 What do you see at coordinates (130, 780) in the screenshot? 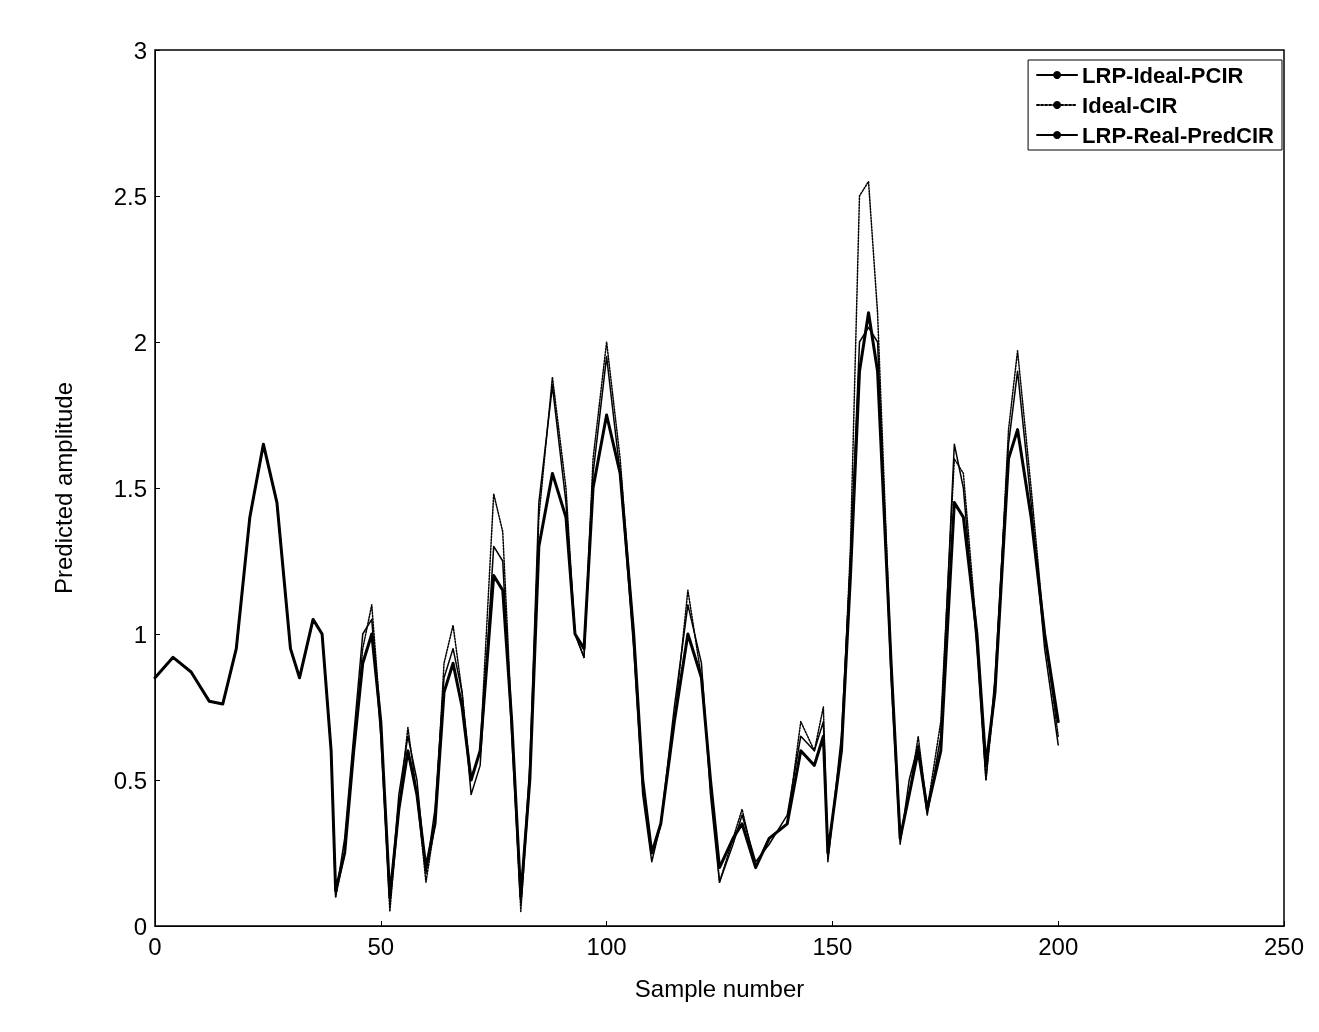
I see `y-tick-label: 0.5` at bounding box center [130, 780].